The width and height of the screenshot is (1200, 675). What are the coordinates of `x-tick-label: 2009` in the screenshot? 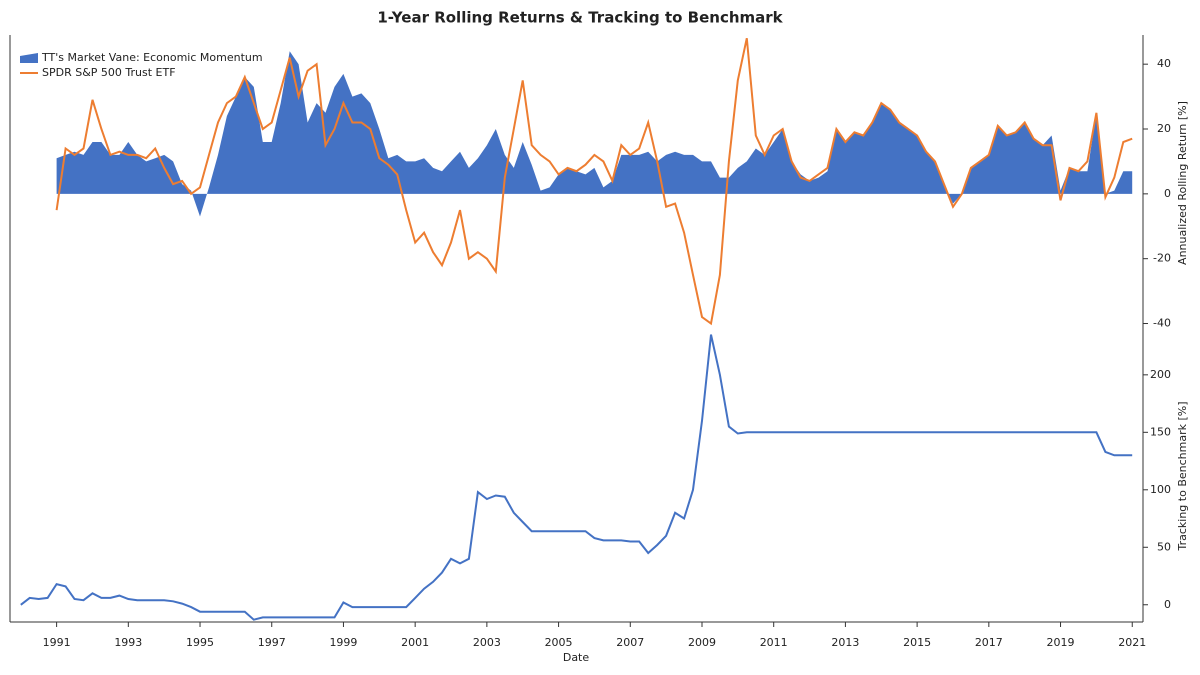 It's located at (702, 642).